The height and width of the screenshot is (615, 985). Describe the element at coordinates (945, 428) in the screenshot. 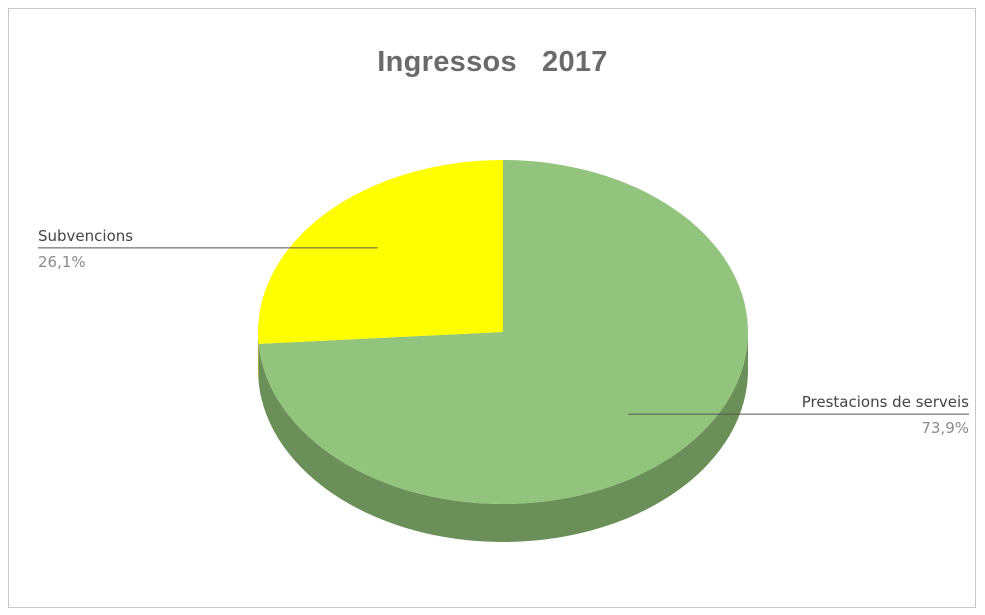

I see `slice-percent-prestacions-de-serveis: 73,9%` at that location.